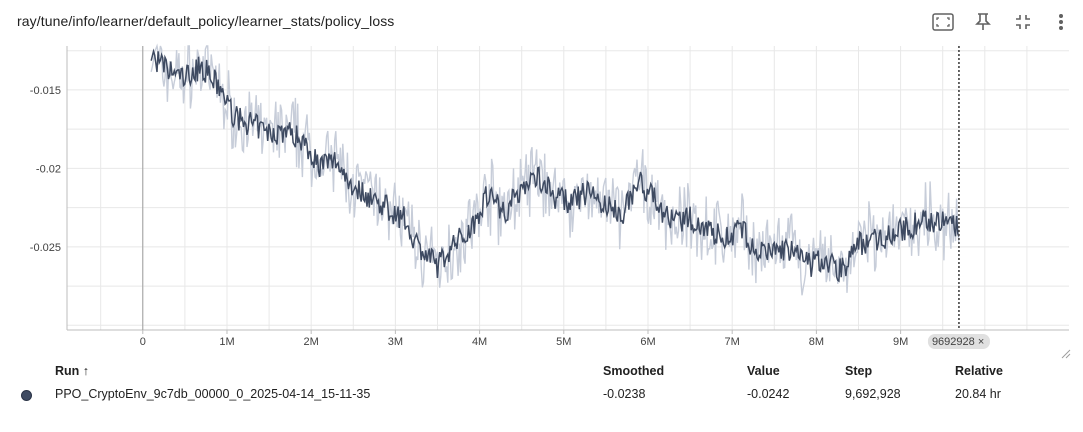 The image size is (1083, 432). Describe the element at coordinates (1066, 354) in the screenshot. I see `resize-handle-icon` at that location.